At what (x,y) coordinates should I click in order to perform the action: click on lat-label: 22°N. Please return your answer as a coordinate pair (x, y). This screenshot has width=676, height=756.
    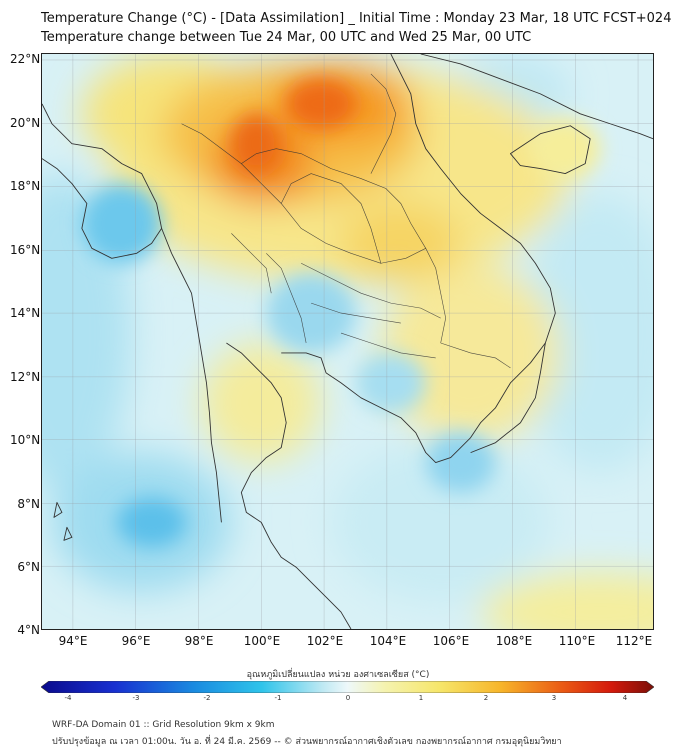
    Looking at the image, I should click on (25, 59).